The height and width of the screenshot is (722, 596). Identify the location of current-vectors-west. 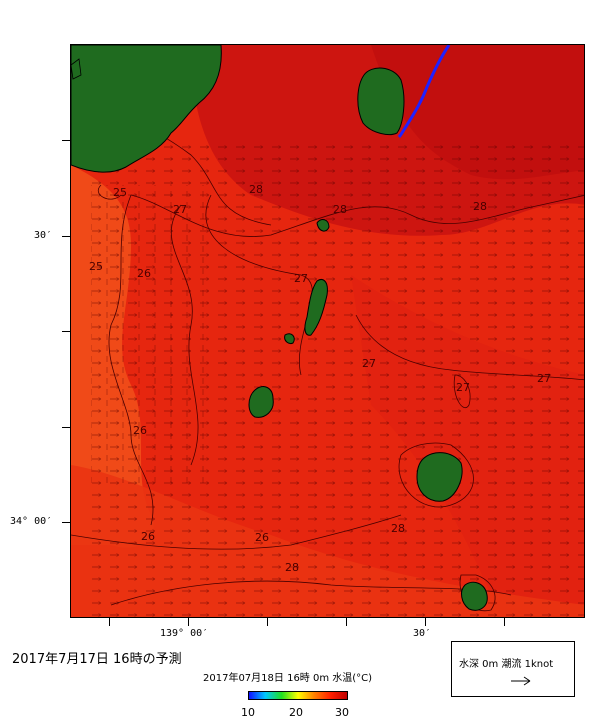
(151, 335).